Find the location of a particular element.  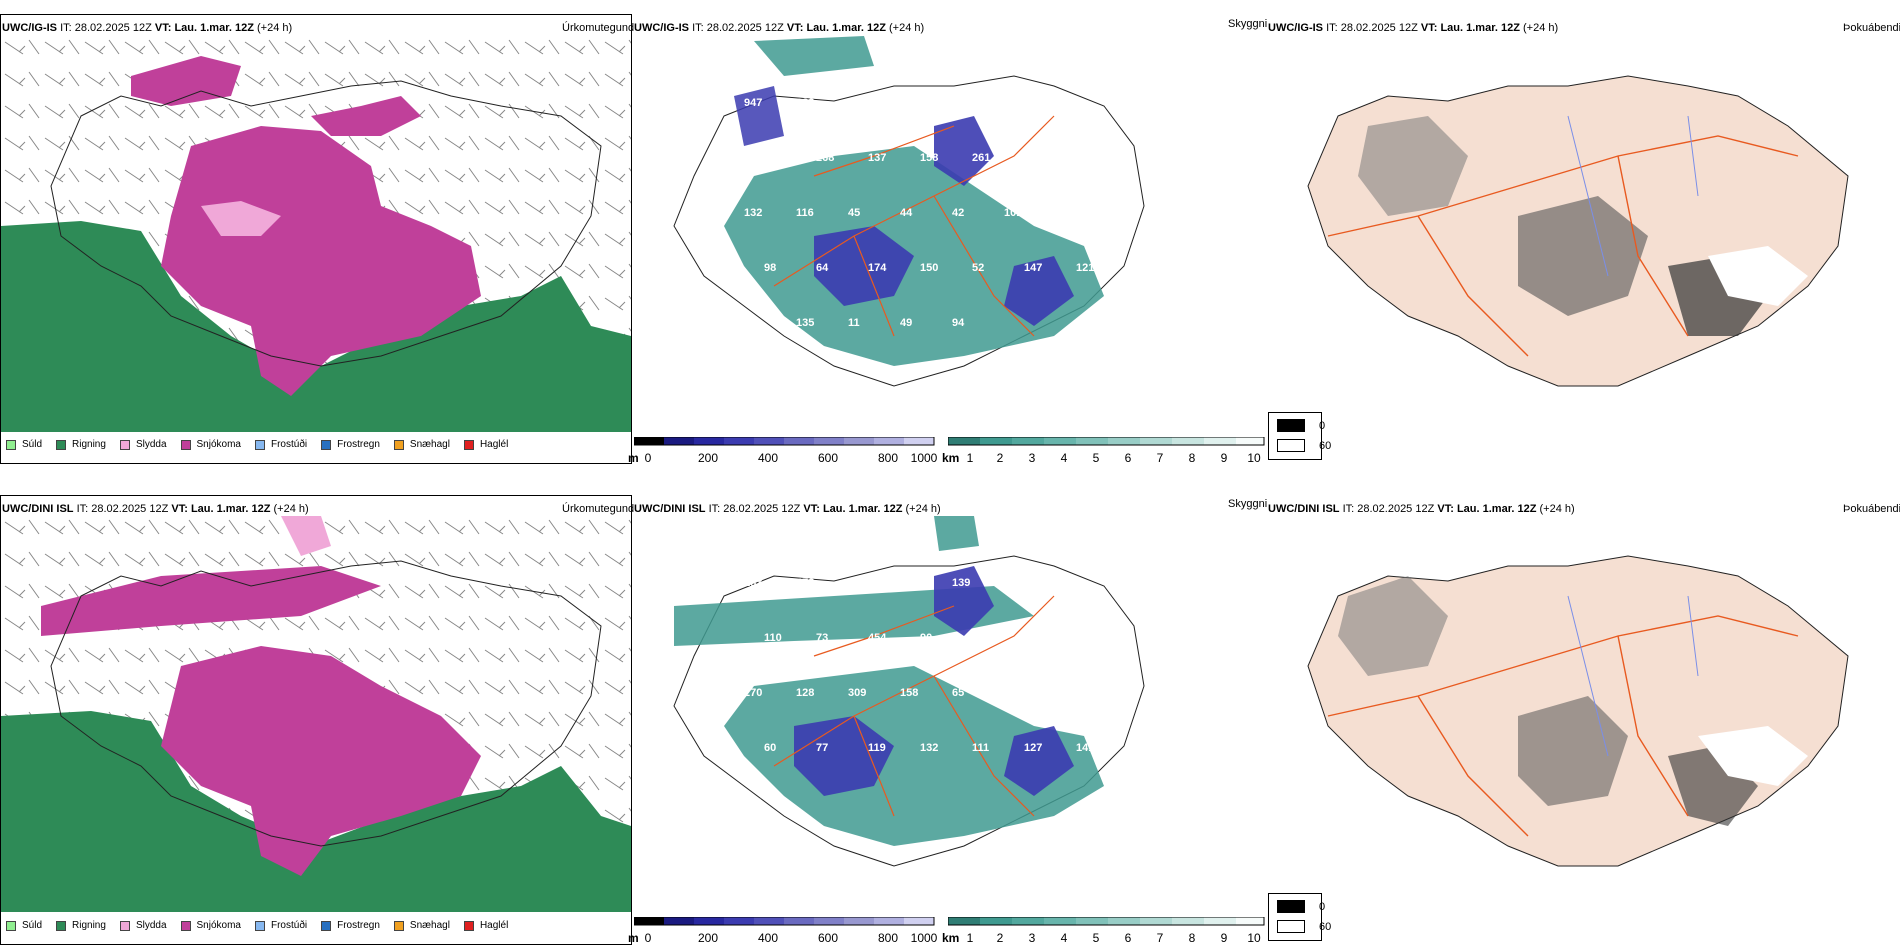

cloud-teal-north is located at coordinates (814, 56).